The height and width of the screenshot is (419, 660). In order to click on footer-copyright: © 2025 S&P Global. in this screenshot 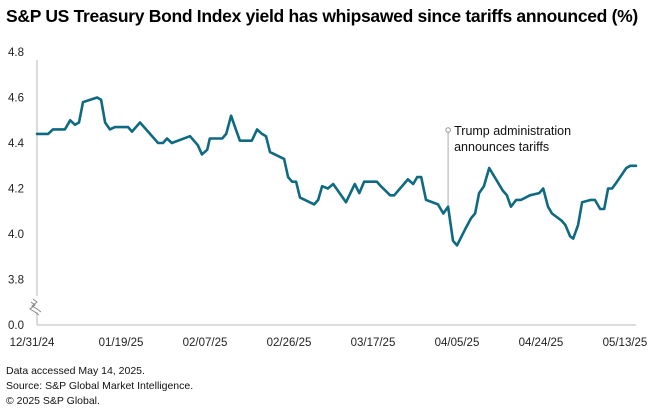, I will do `click(53, 401)`.